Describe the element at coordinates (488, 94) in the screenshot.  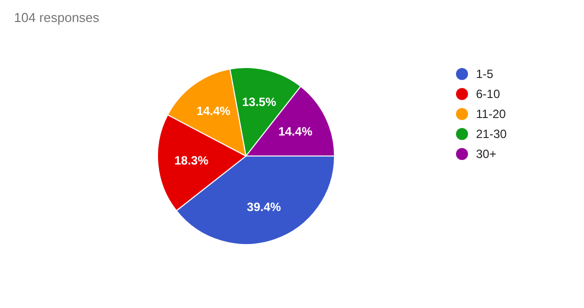
I see `legend-label: 6-10` at that location.